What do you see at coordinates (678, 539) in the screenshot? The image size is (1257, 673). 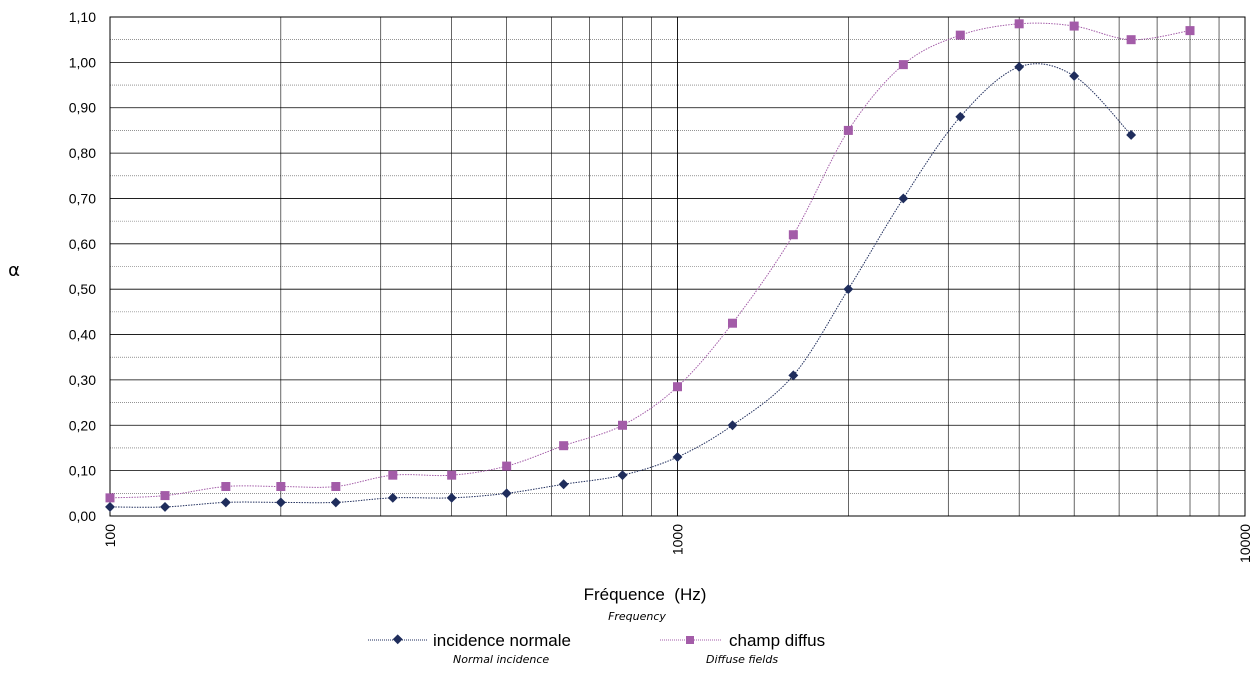 I see `x-tick-label: 1000` at bounding box center [678, 539].